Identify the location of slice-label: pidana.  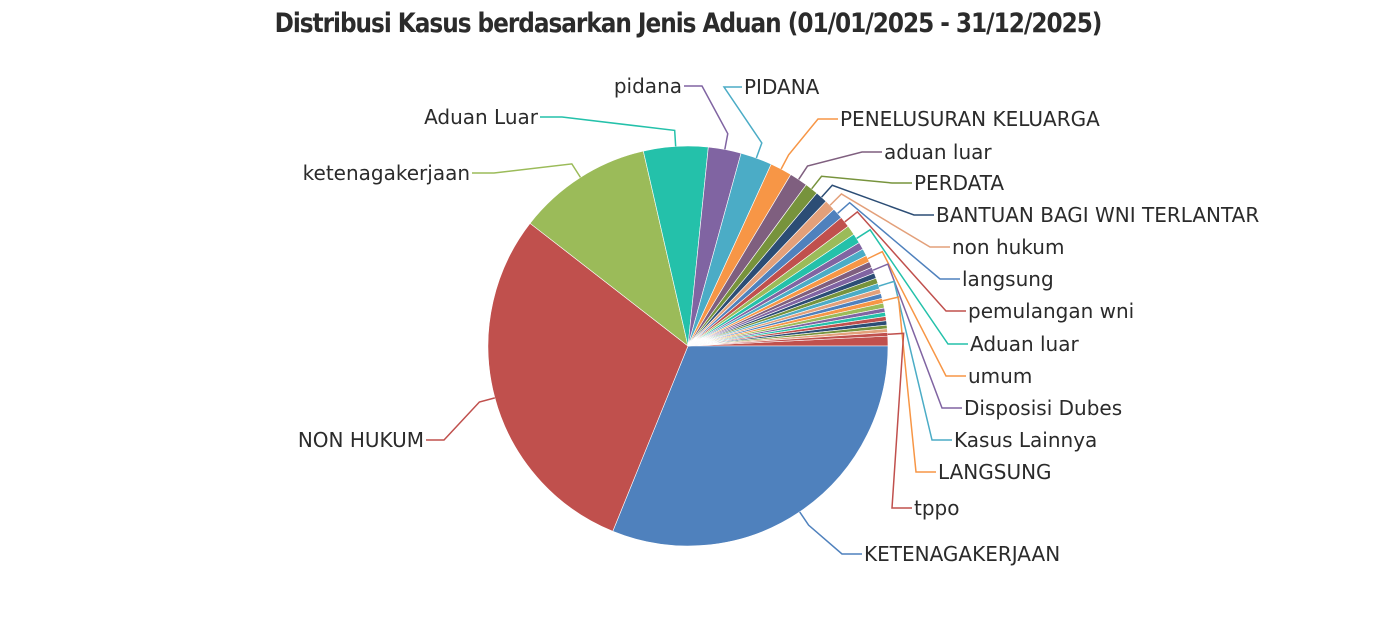
(648, 86).